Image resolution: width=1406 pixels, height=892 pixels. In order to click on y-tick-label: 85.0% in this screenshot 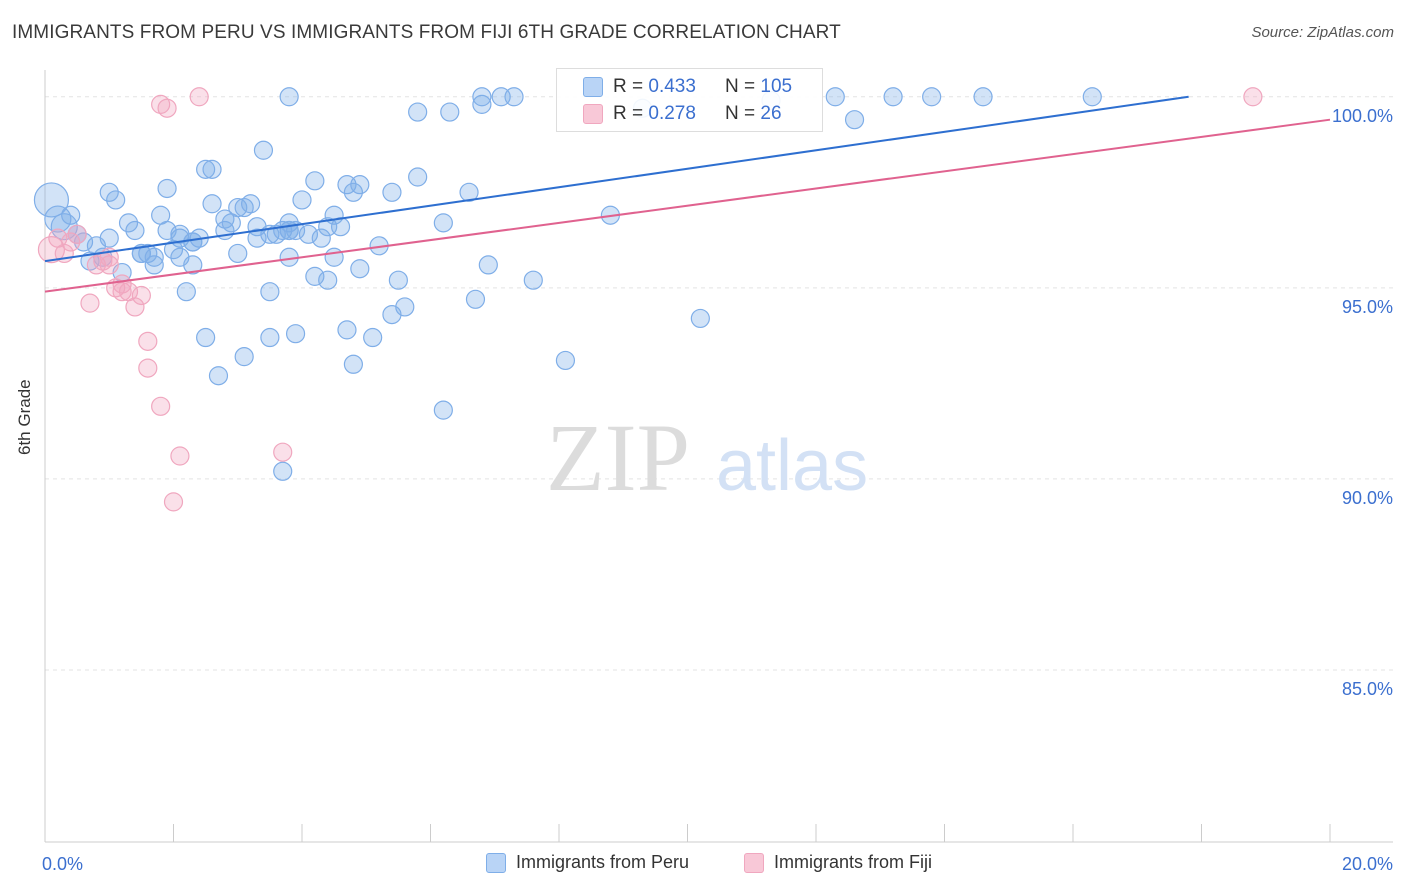, I will do `click(1367, 689)`.